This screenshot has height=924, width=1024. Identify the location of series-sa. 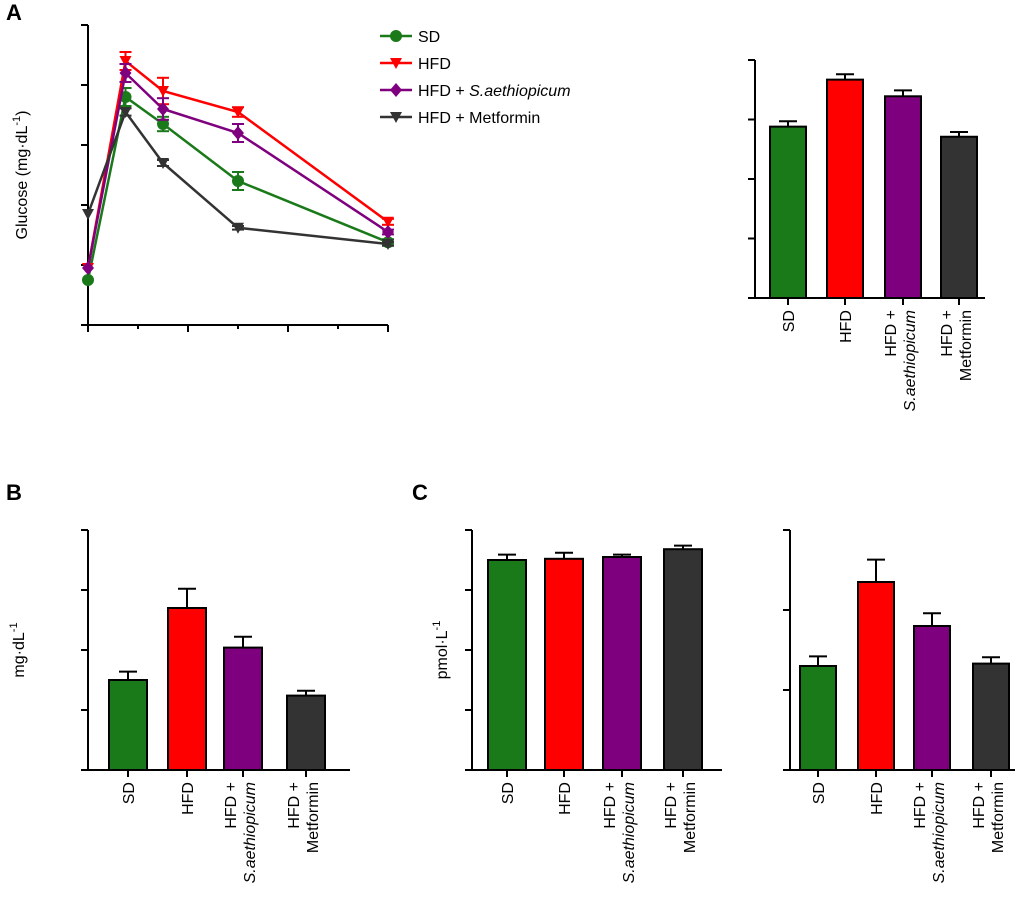
(238, 169).